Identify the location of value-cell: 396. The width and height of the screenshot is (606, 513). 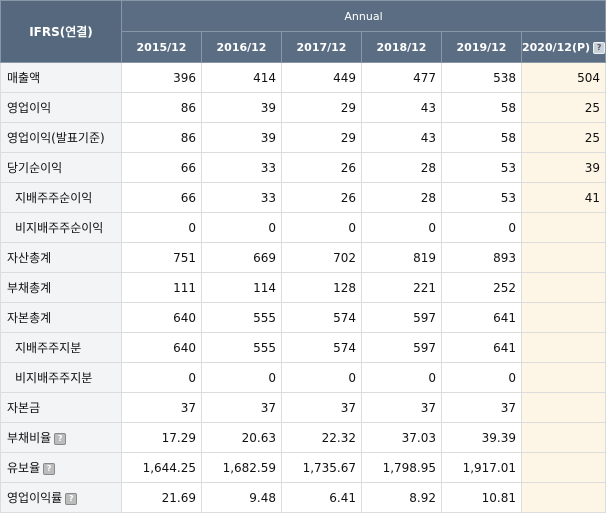
(161, 77).